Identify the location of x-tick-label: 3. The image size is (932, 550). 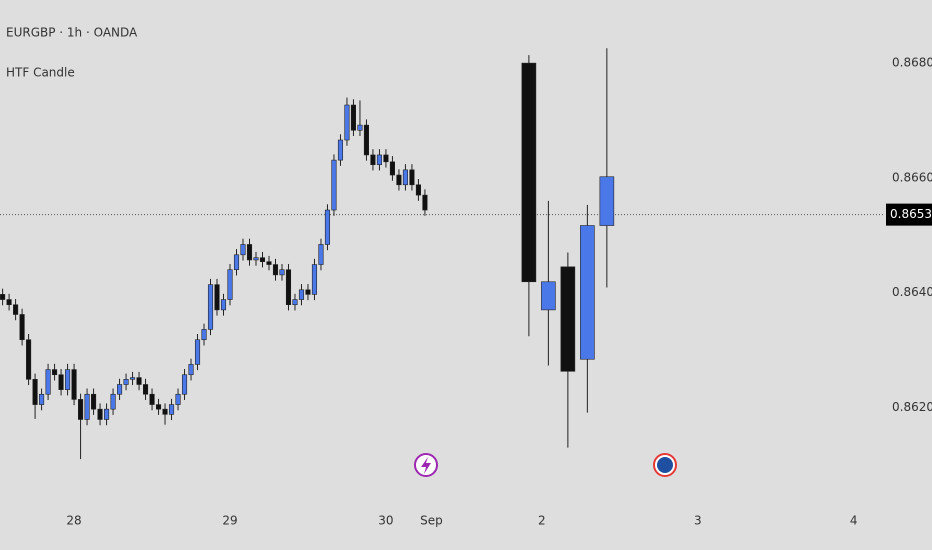
(698, 521).